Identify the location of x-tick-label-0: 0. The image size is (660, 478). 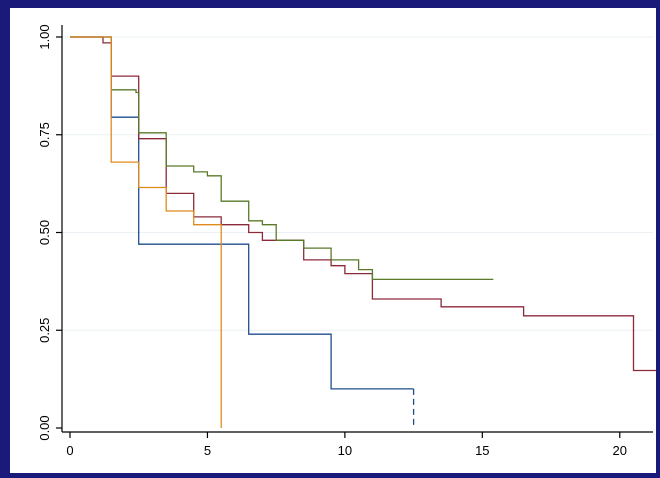
(69, 450).